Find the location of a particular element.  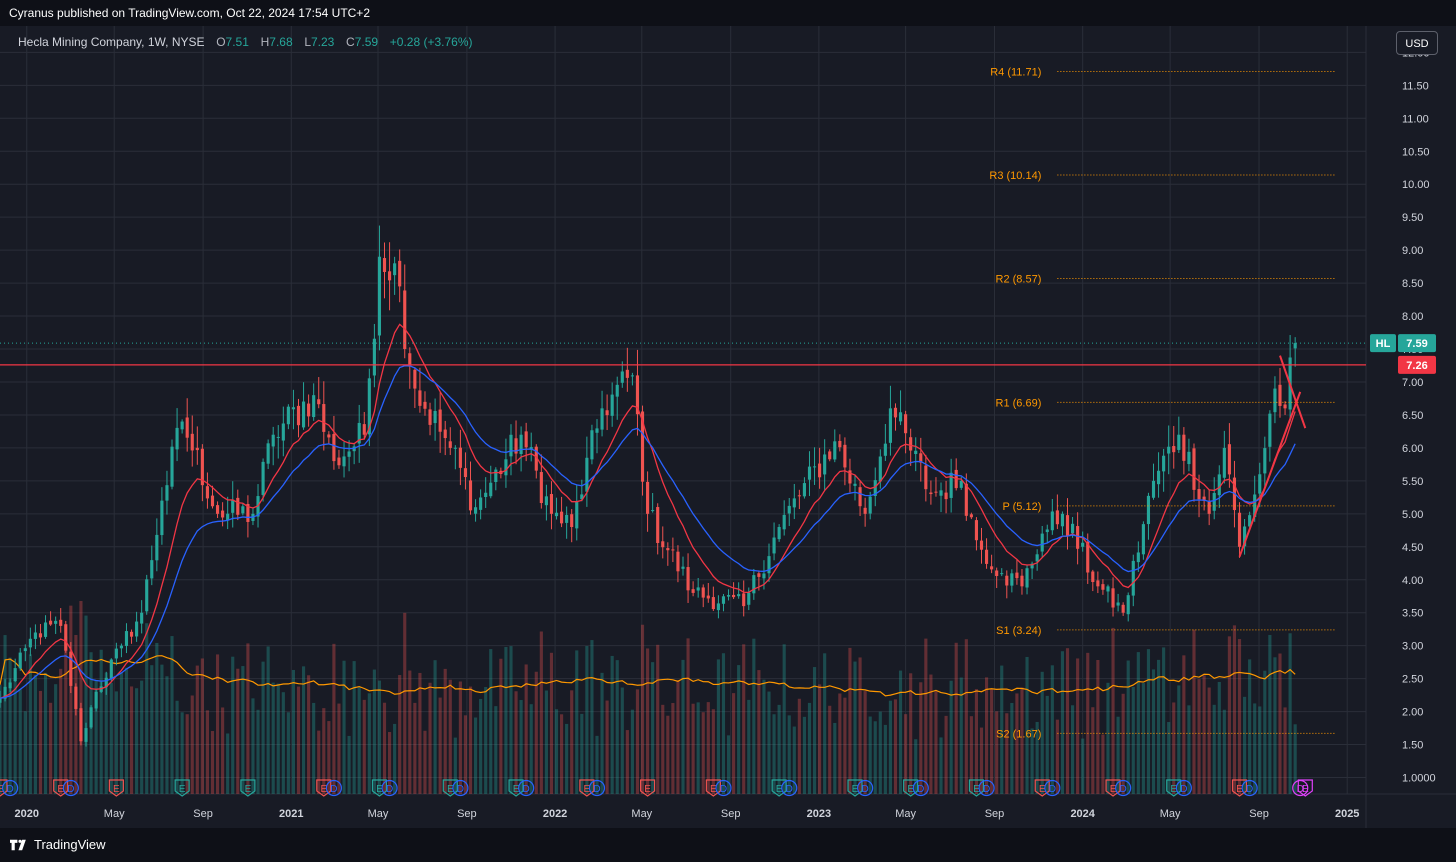

legend-change: +0.28 (+3.76%) is located at coordinates (431, 42).